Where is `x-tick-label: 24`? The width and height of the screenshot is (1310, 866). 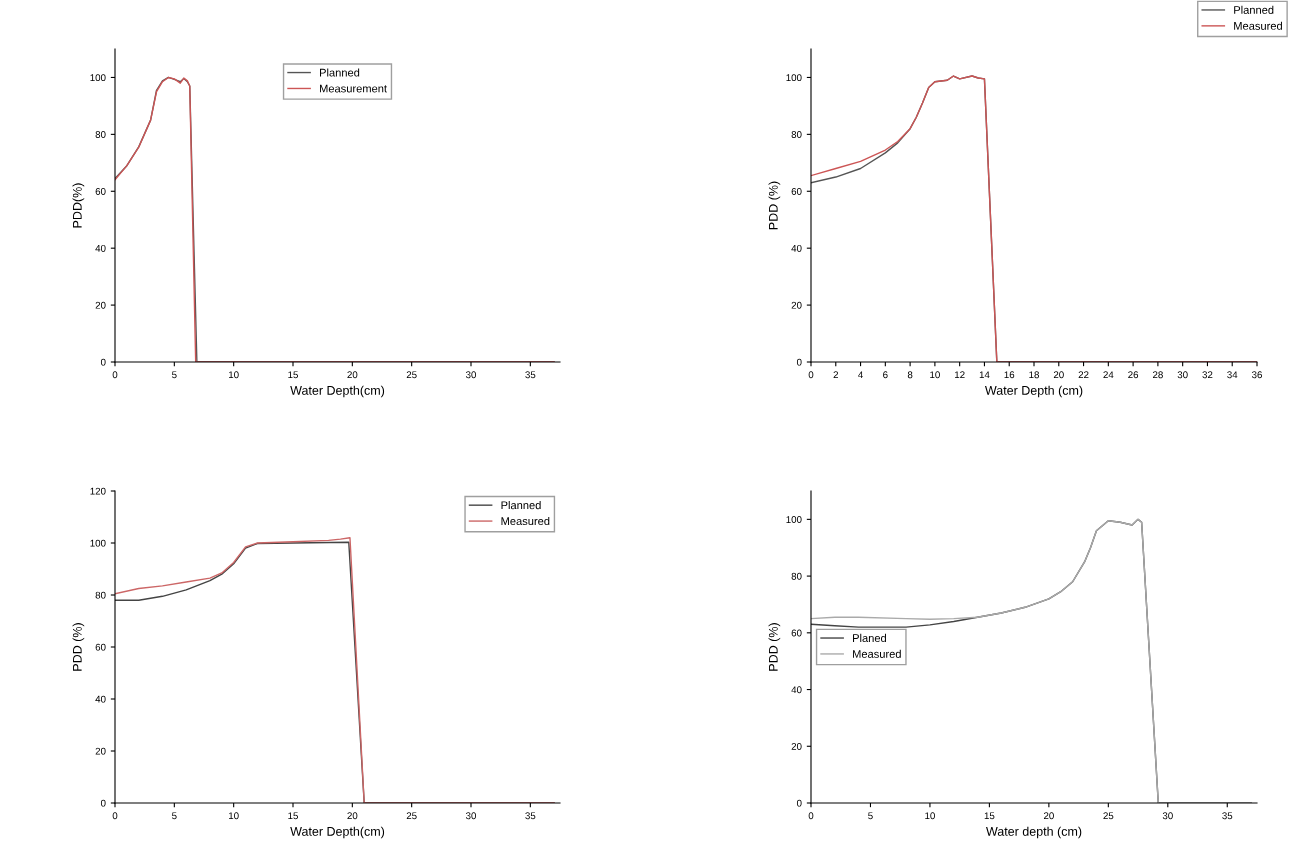 x-tick-label: 24 is located at coordinates (1108, 375).